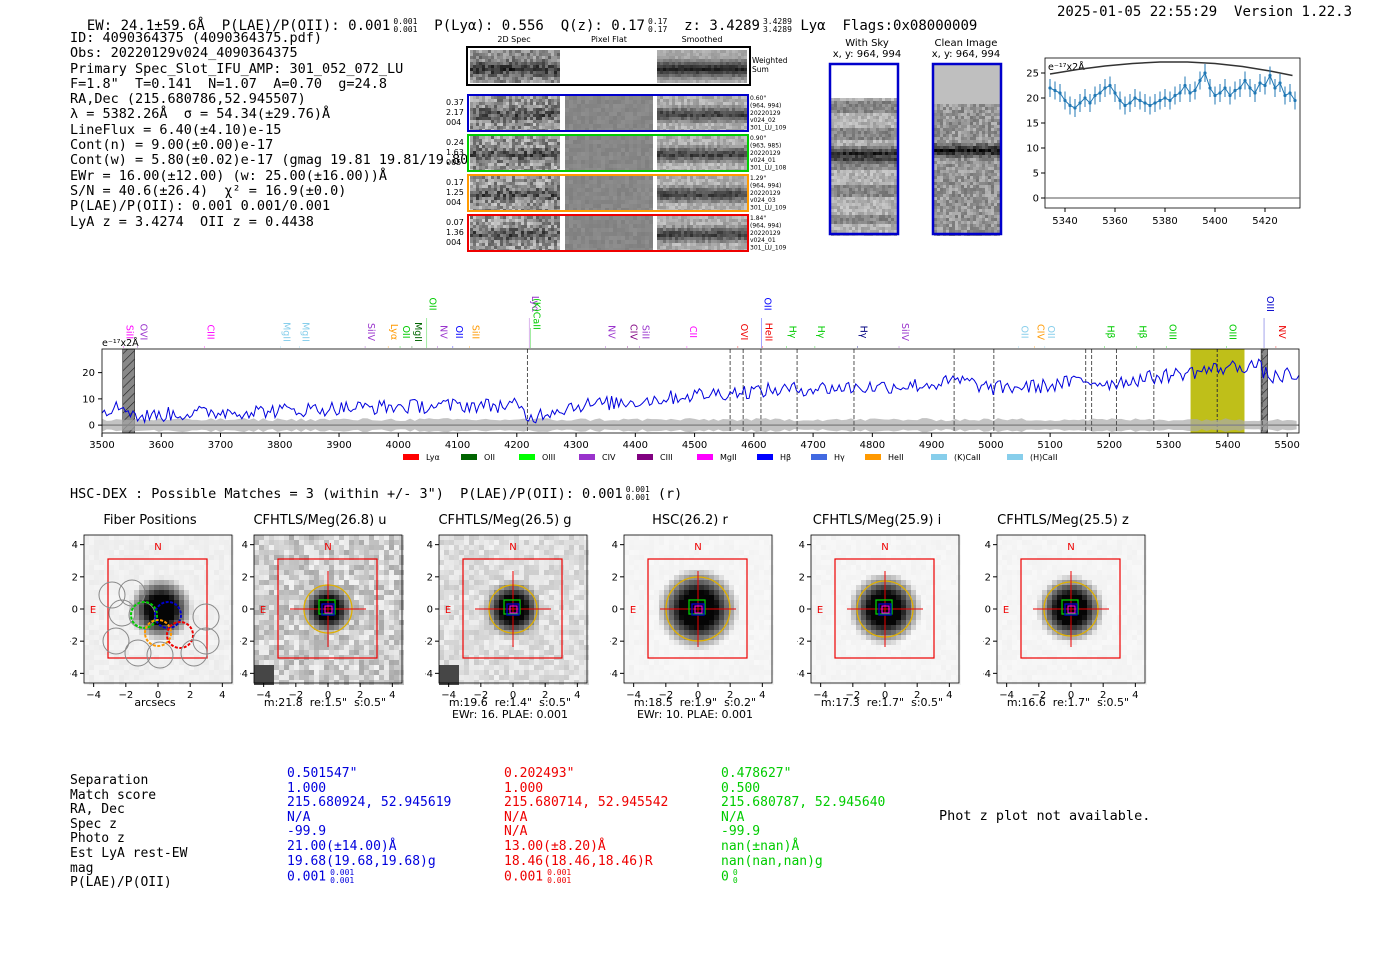 Image resolution: width=1400 pixels, height=953 pixels. What do you see at coordinates (158, 633) in the screenshot?
I see `fiber-circle` at bounding box center [158, 633].